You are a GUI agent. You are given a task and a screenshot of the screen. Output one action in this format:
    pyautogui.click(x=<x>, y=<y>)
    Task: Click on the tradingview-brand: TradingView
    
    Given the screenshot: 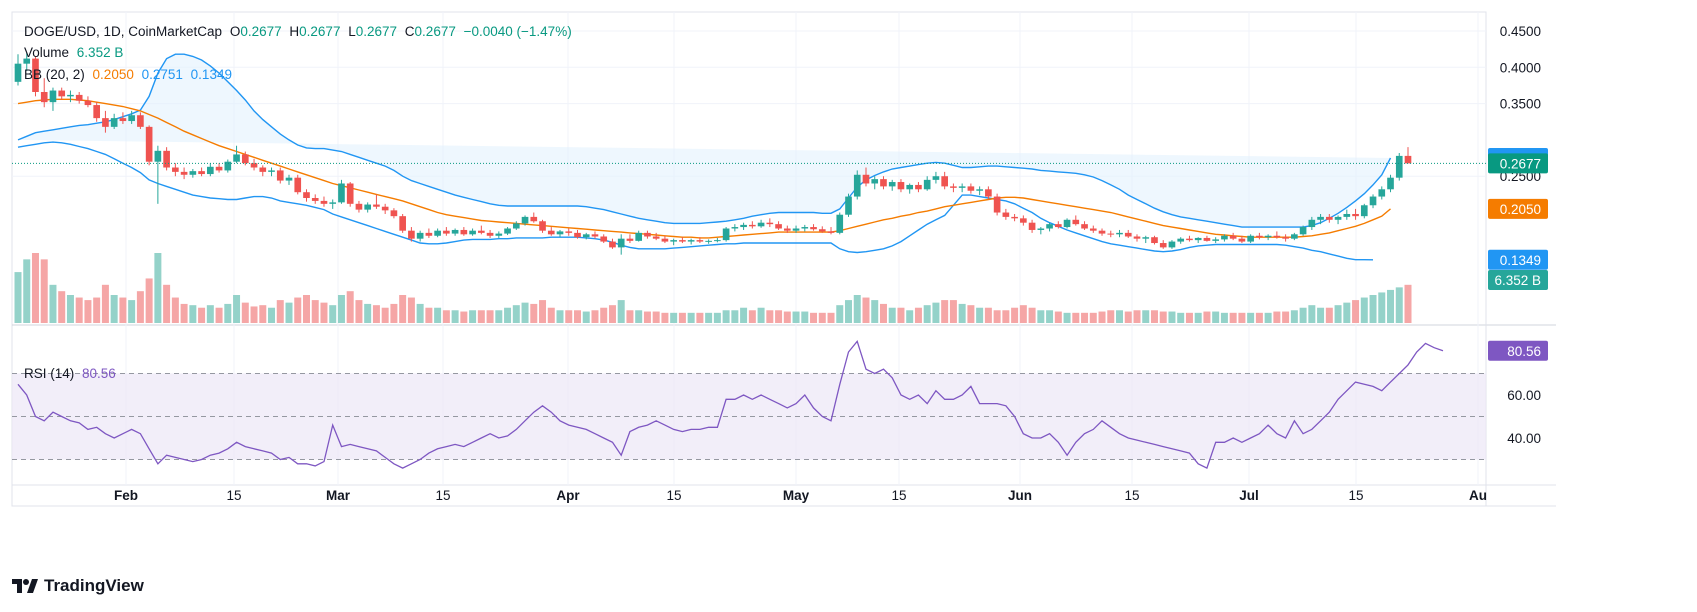 What is the action you would take?
    pyautogui.click(x=78, y=586)
    